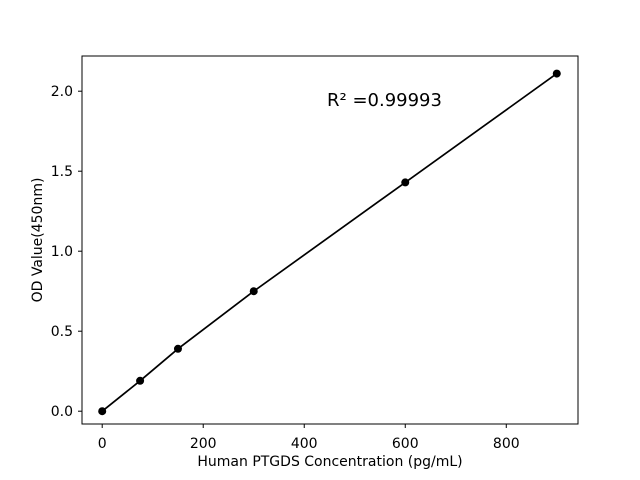 Image resolution: width=640 pixels, height=480 pixels. What do you see at coordinates (62, 332) in the screenshot?
I see `y-tick-label: 0.5` at bounding box center [62, 332].